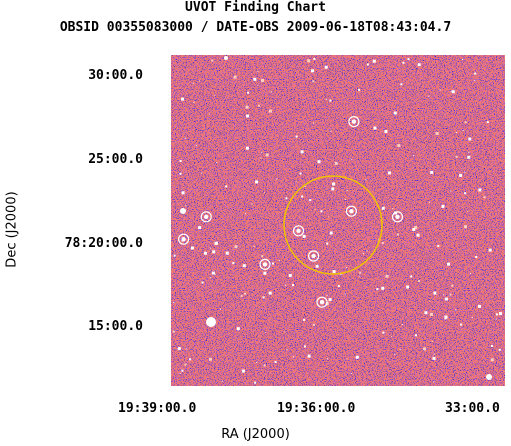 The width and height of the screenshot is (511, 446). I want to click on y-tick-label: 78:20:00.0, so click(103, 243).